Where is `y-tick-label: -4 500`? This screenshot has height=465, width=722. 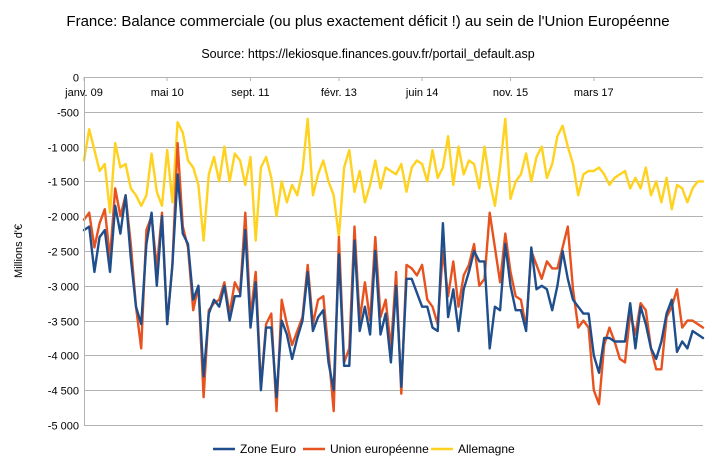
y-tick-label: -4 500 is located at coordinates (63, 392).